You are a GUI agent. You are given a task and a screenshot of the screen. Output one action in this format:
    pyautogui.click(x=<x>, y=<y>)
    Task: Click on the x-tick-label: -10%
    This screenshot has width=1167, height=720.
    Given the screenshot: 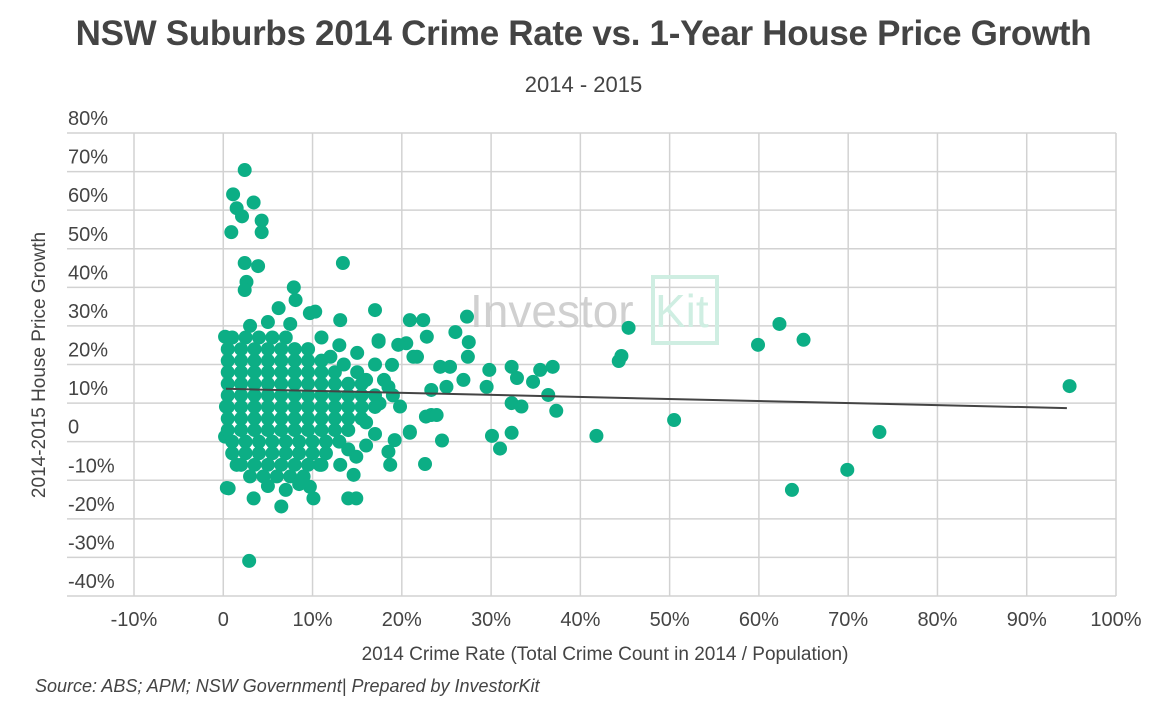 What is the action you would take?
    pyautogui.click(x=134, y=620)
    